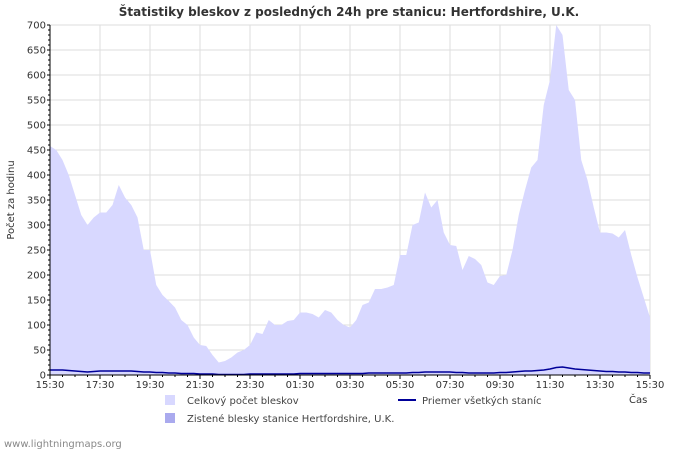 The width and height of the screenshot is (700, 450). Describe the element at coordinates (36, 226) in the screenshot. I see `y-tick-label: 300` at that location.